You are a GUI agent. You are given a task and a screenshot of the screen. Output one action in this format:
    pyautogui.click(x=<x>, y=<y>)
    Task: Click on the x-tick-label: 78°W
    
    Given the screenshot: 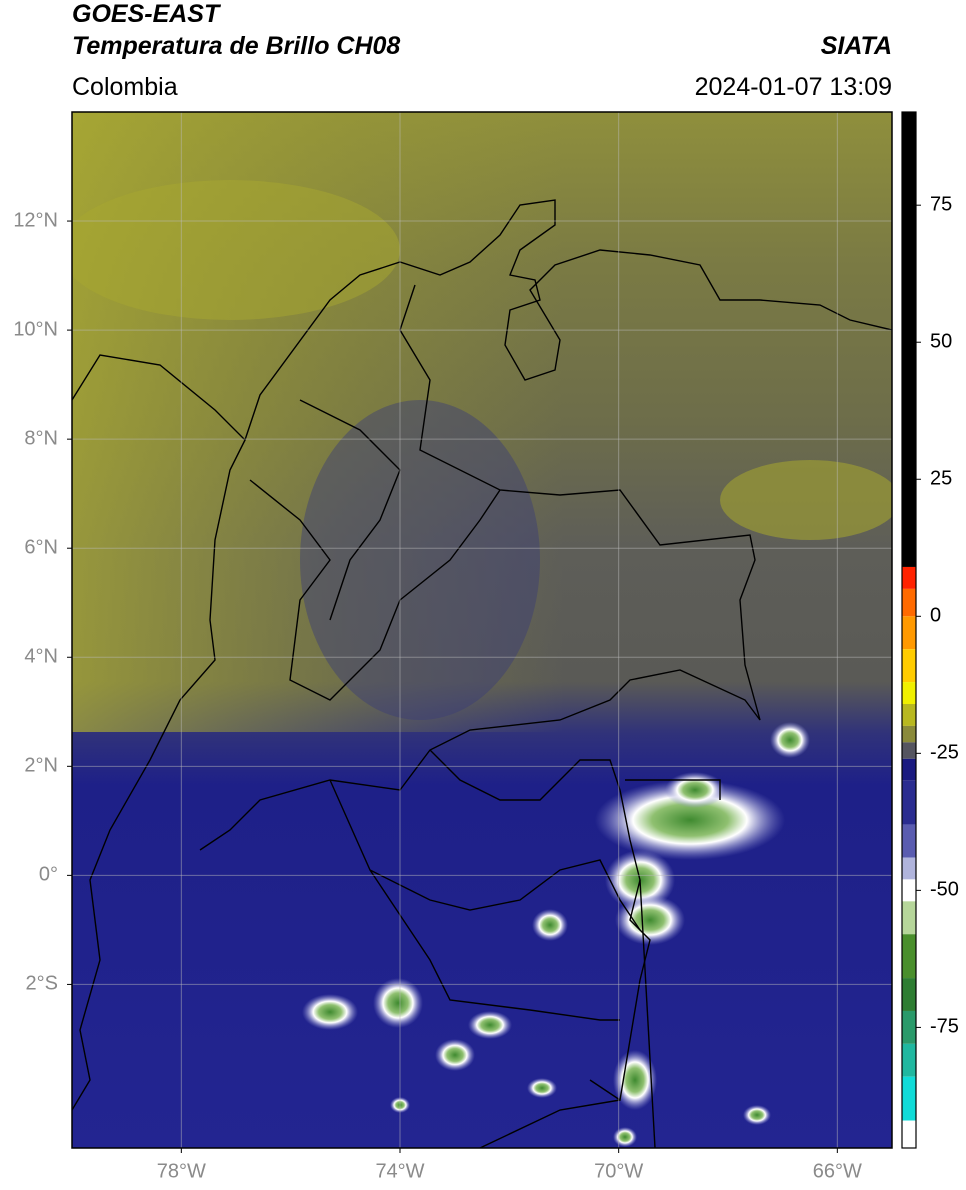 What is the action you would take?
    pyautogui.click(x=181, y=1171)
    